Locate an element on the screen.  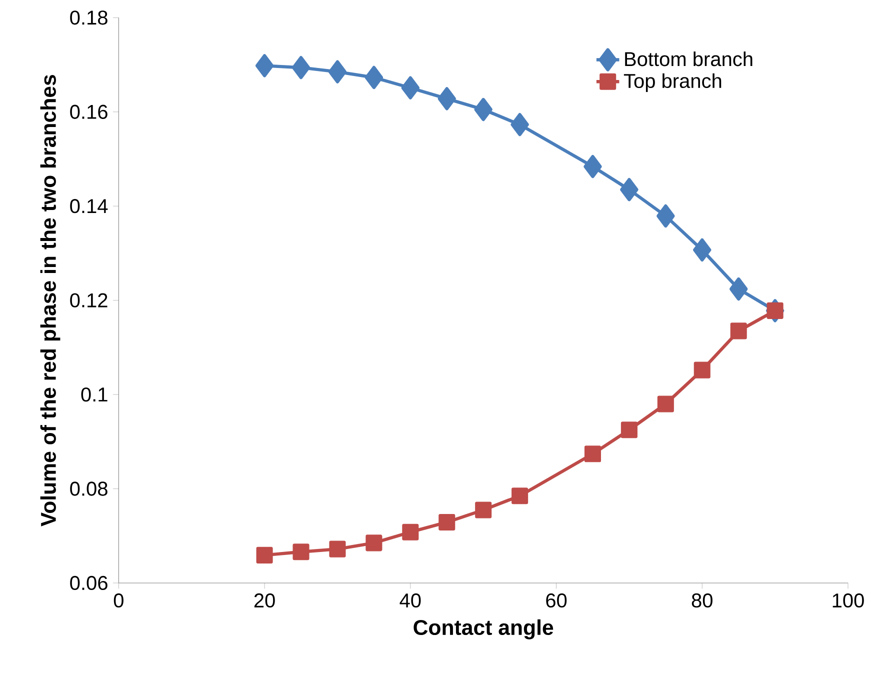
y-tick-label: 0.06 is located at coordinates (89, 583).